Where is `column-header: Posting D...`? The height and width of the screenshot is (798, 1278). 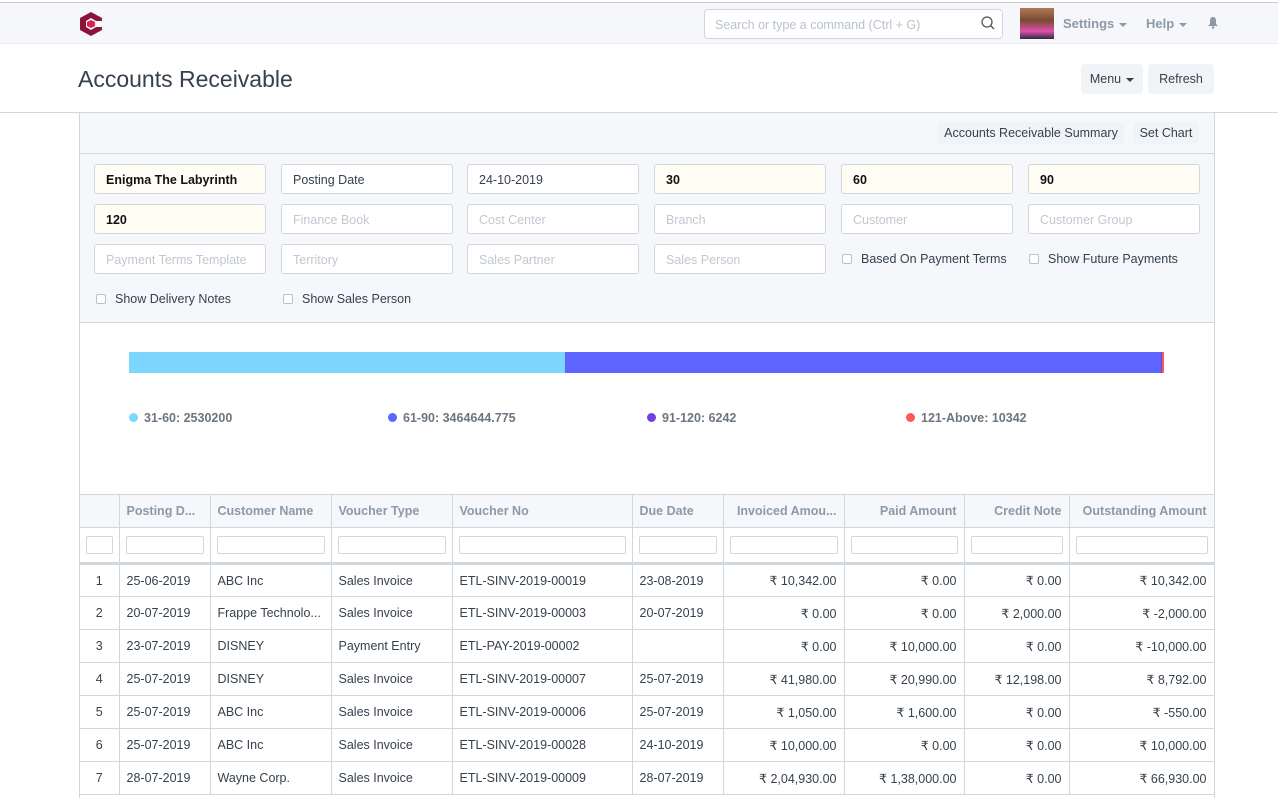 column-header: Posting D... is located at coordinates (164, 511).